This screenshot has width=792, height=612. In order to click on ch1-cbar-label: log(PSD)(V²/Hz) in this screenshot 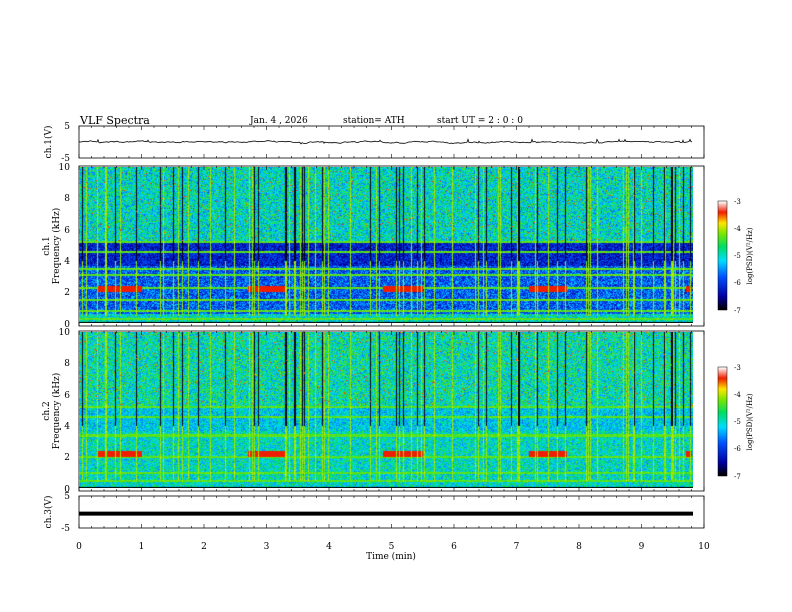, I will do `click(750, 255)`.